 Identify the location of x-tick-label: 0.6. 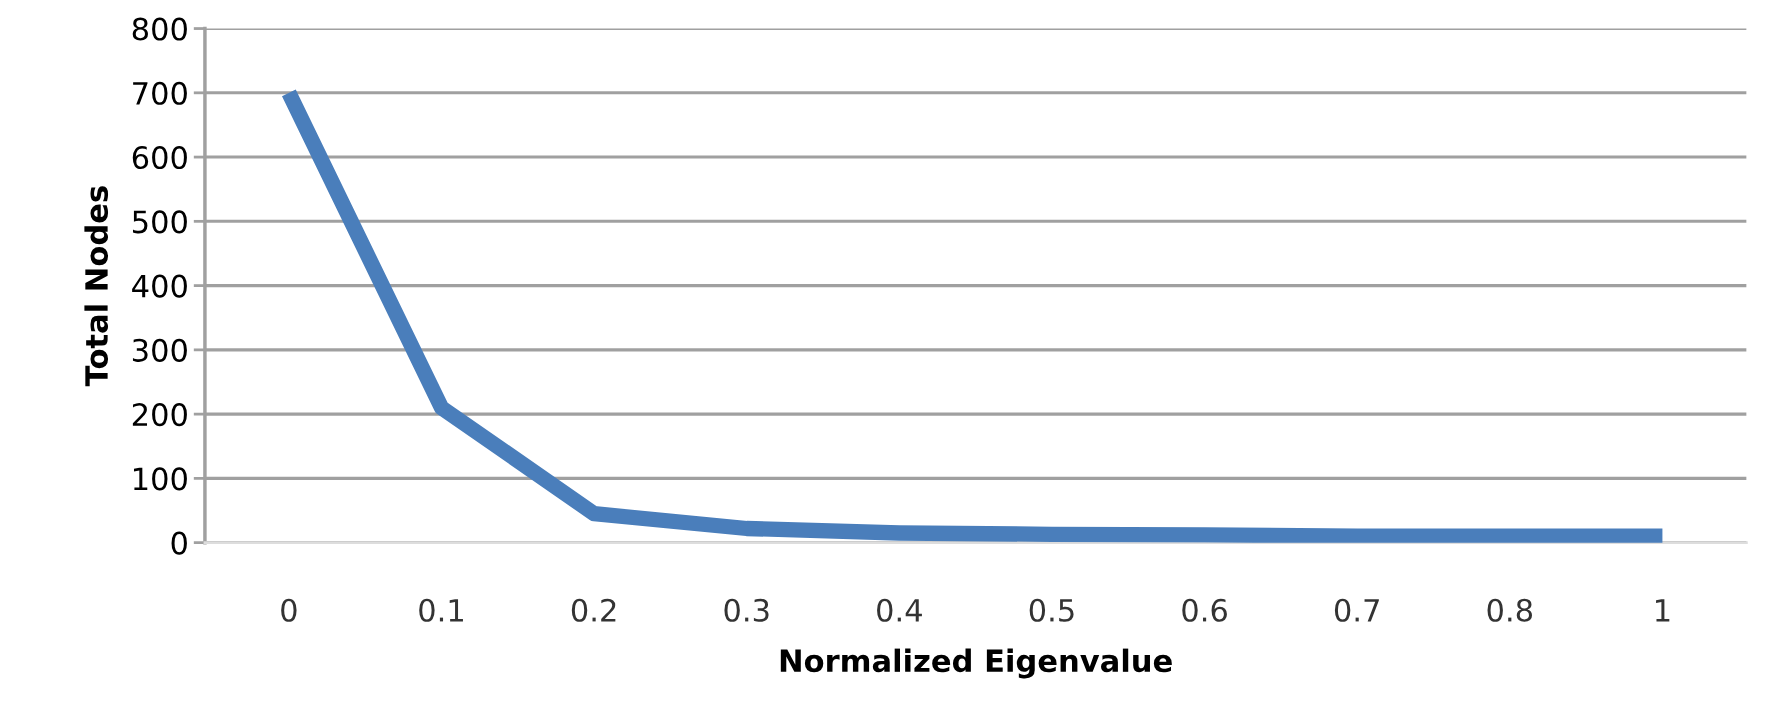
(1204, 610).